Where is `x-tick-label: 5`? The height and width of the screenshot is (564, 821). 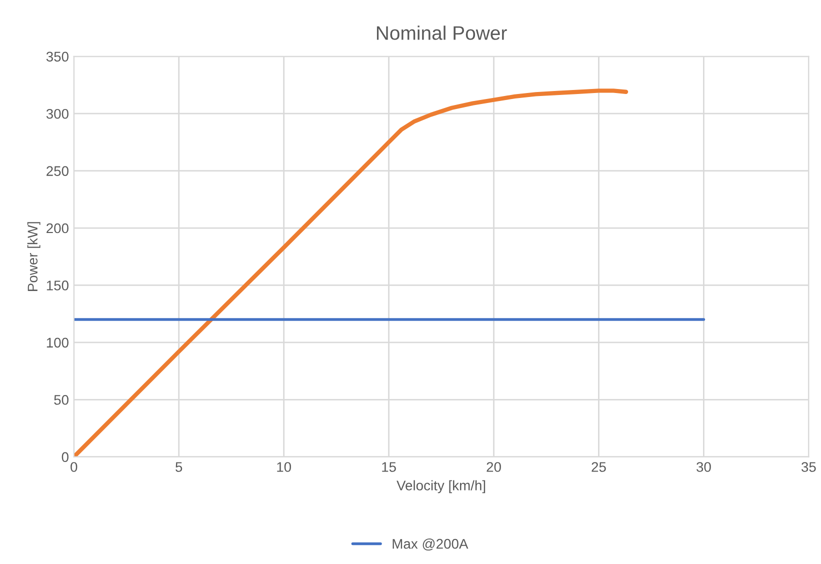 x-tick-label: 5 is located at coordinates (179, 467).